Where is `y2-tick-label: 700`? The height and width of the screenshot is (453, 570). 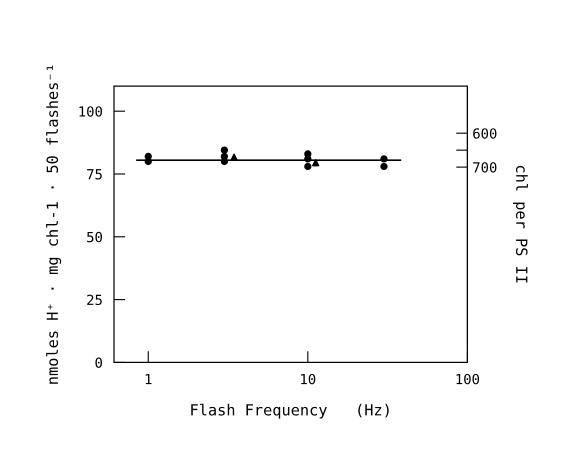 y2-tick-label: 700 is located at coordinates (484, 167).